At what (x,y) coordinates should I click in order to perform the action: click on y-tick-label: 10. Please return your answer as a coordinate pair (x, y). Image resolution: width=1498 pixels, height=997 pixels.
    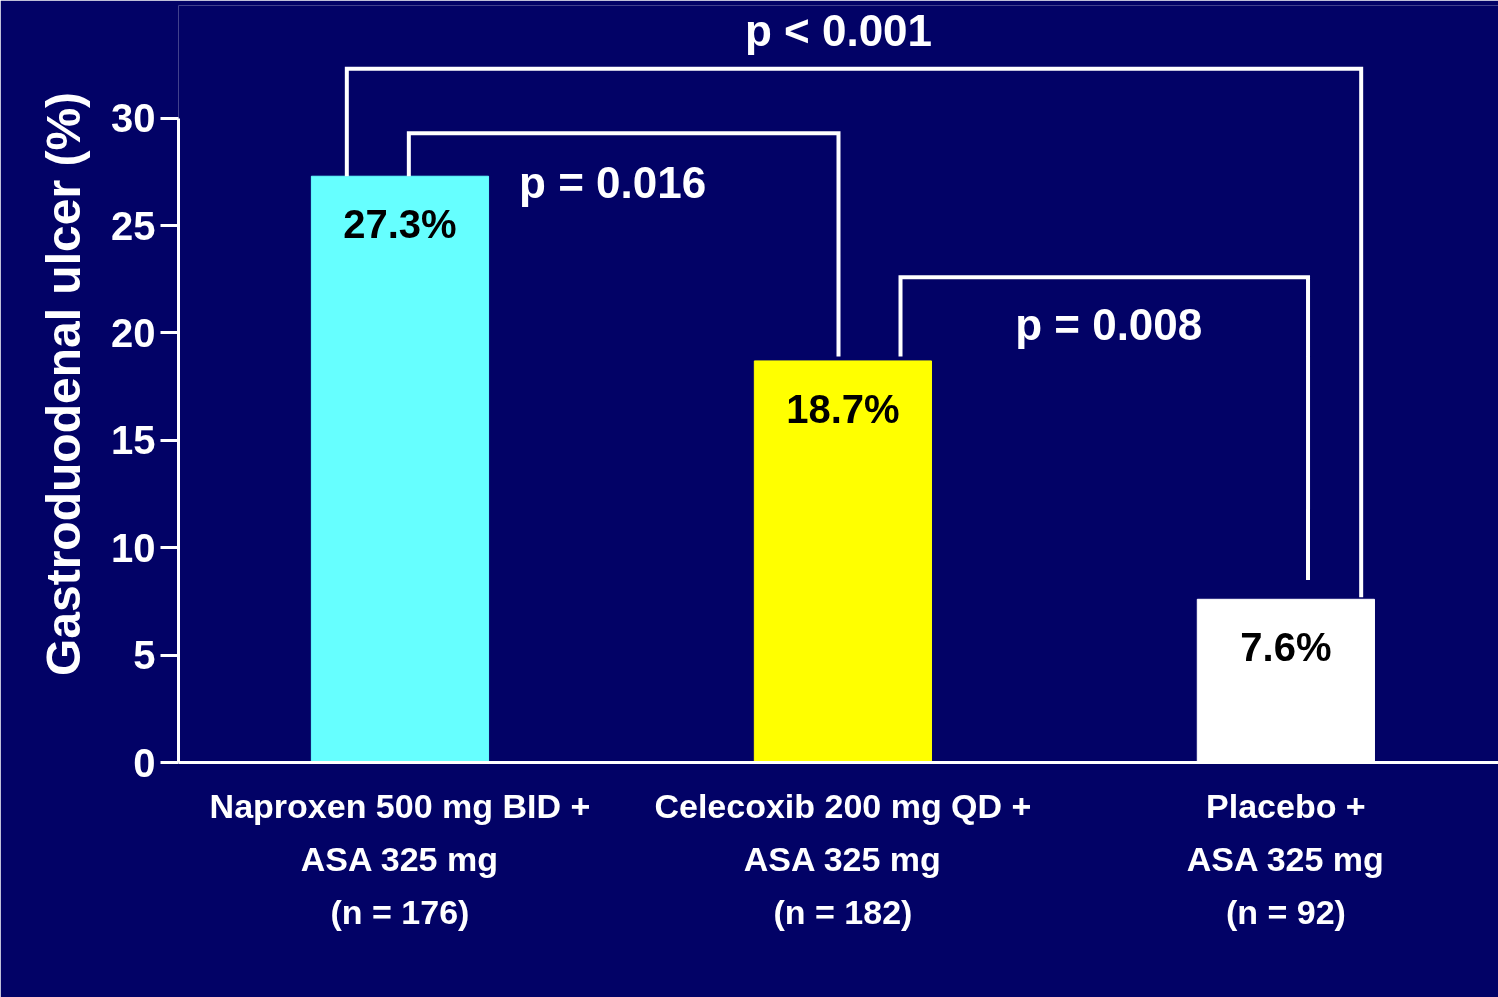
    Looking at the image, I should click on (133, 547).